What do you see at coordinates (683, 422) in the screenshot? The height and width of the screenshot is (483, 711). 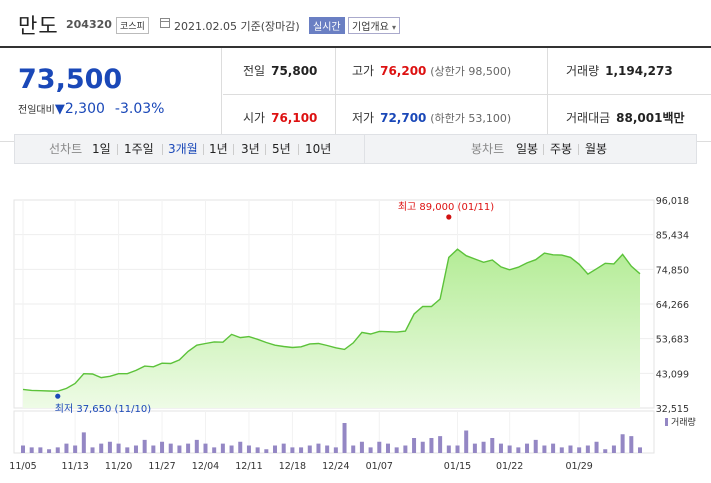 I see `volume-legend-label: 거래량` at bounding box center [683, 422].